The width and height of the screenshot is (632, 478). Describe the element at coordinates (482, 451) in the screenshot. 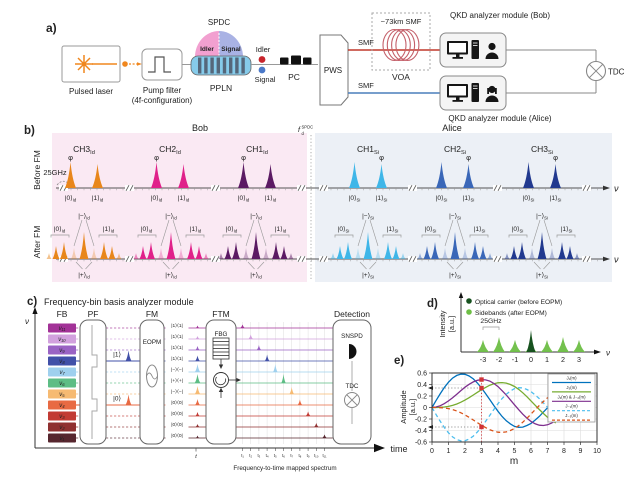

I see `x-tick-label: 3` at that location.